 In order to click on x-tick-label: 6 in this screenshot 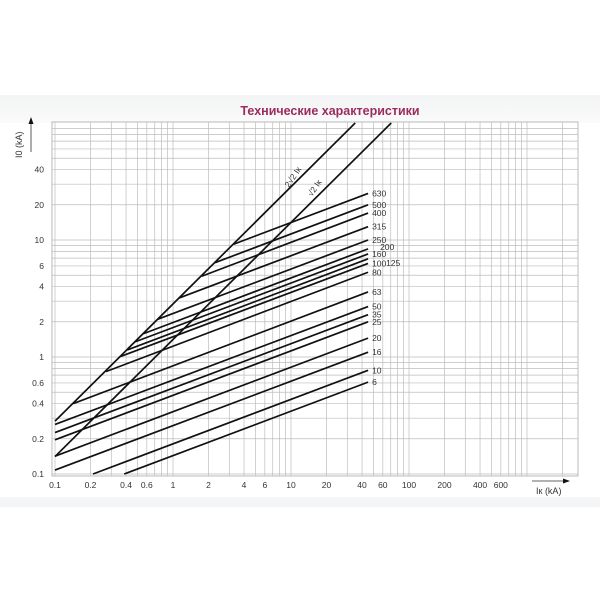, I will do `click(264, 485)`.